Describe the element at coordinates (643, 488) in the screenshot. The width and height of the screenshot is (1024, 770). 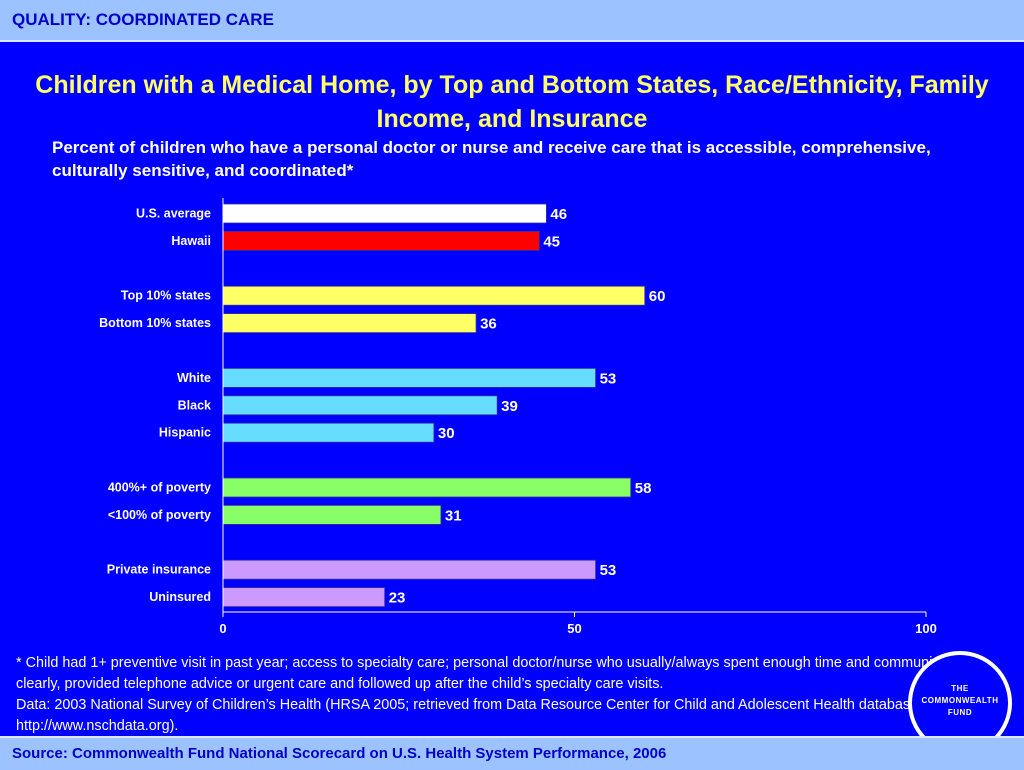
I see `data-label: 58` at that location.